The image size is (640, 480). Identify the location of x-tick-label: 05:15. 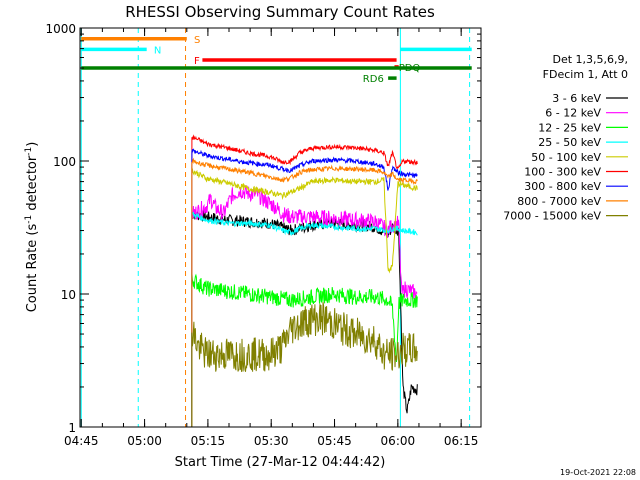
(208, 441).